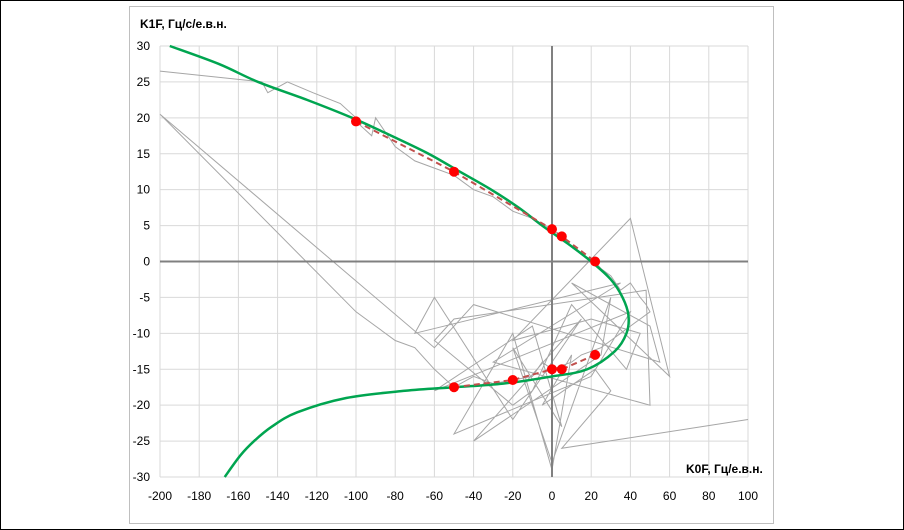  I want to click on y-tick-label: -20, so click(142, 405).